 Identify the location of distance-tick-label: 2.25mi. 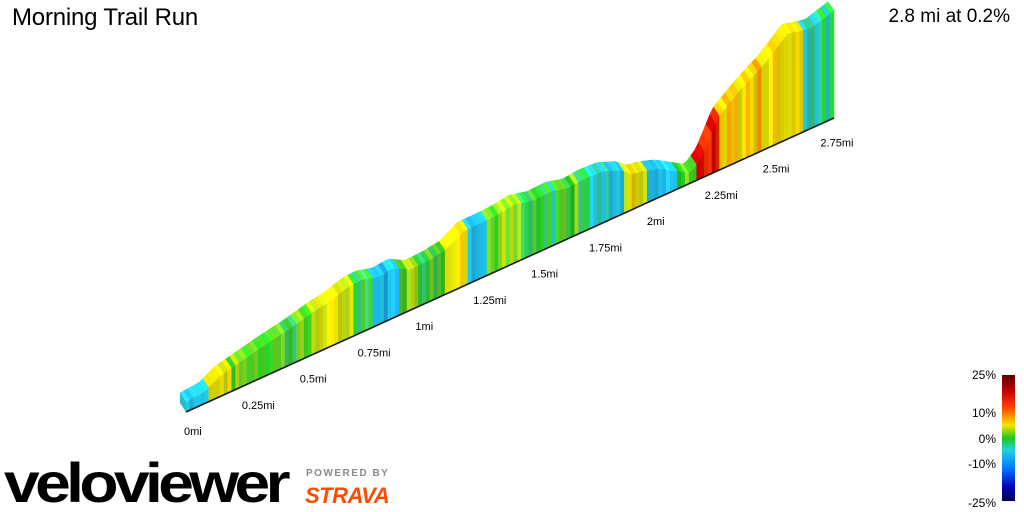
(721, 196).